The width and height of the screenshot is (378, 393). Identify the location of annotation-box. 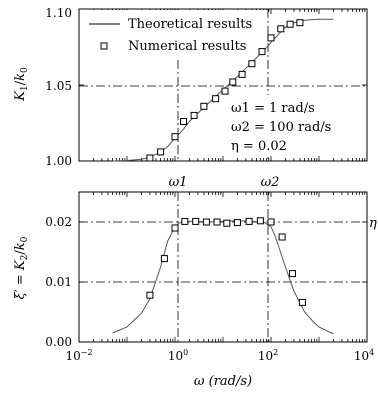
(294, 125).